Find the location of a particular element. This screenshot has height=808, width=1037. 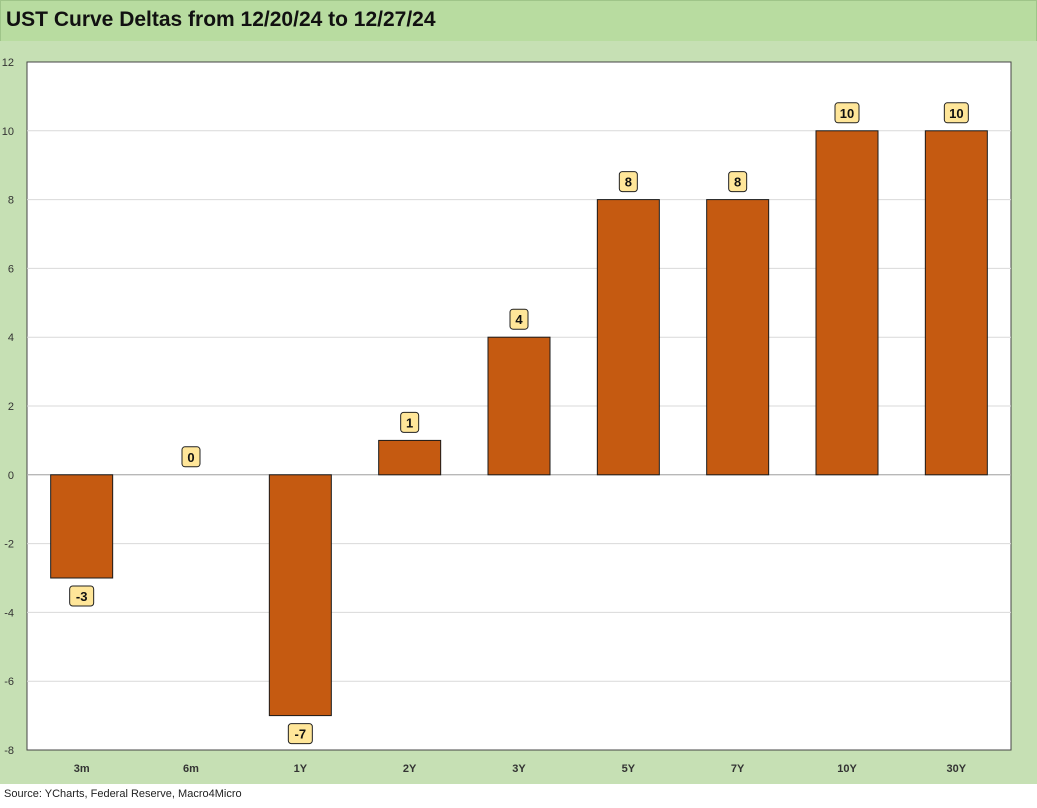

y-tick-label: -4 is located at coordinates (9, 613).